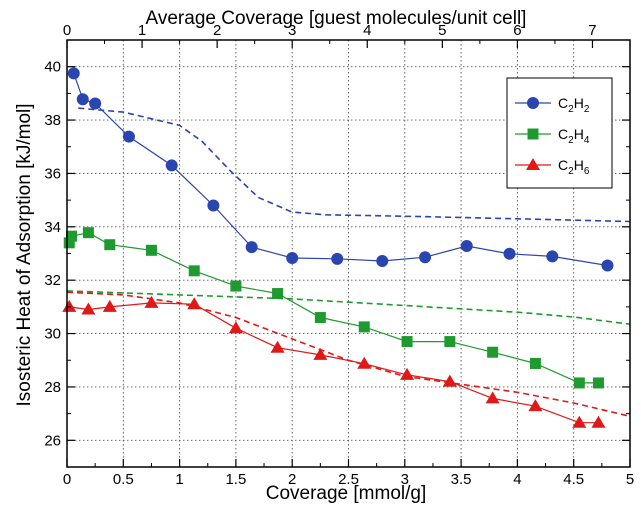 This screenshot has height=509, width=641. I want to click on legend-label: C2H2, so click(574, 105).